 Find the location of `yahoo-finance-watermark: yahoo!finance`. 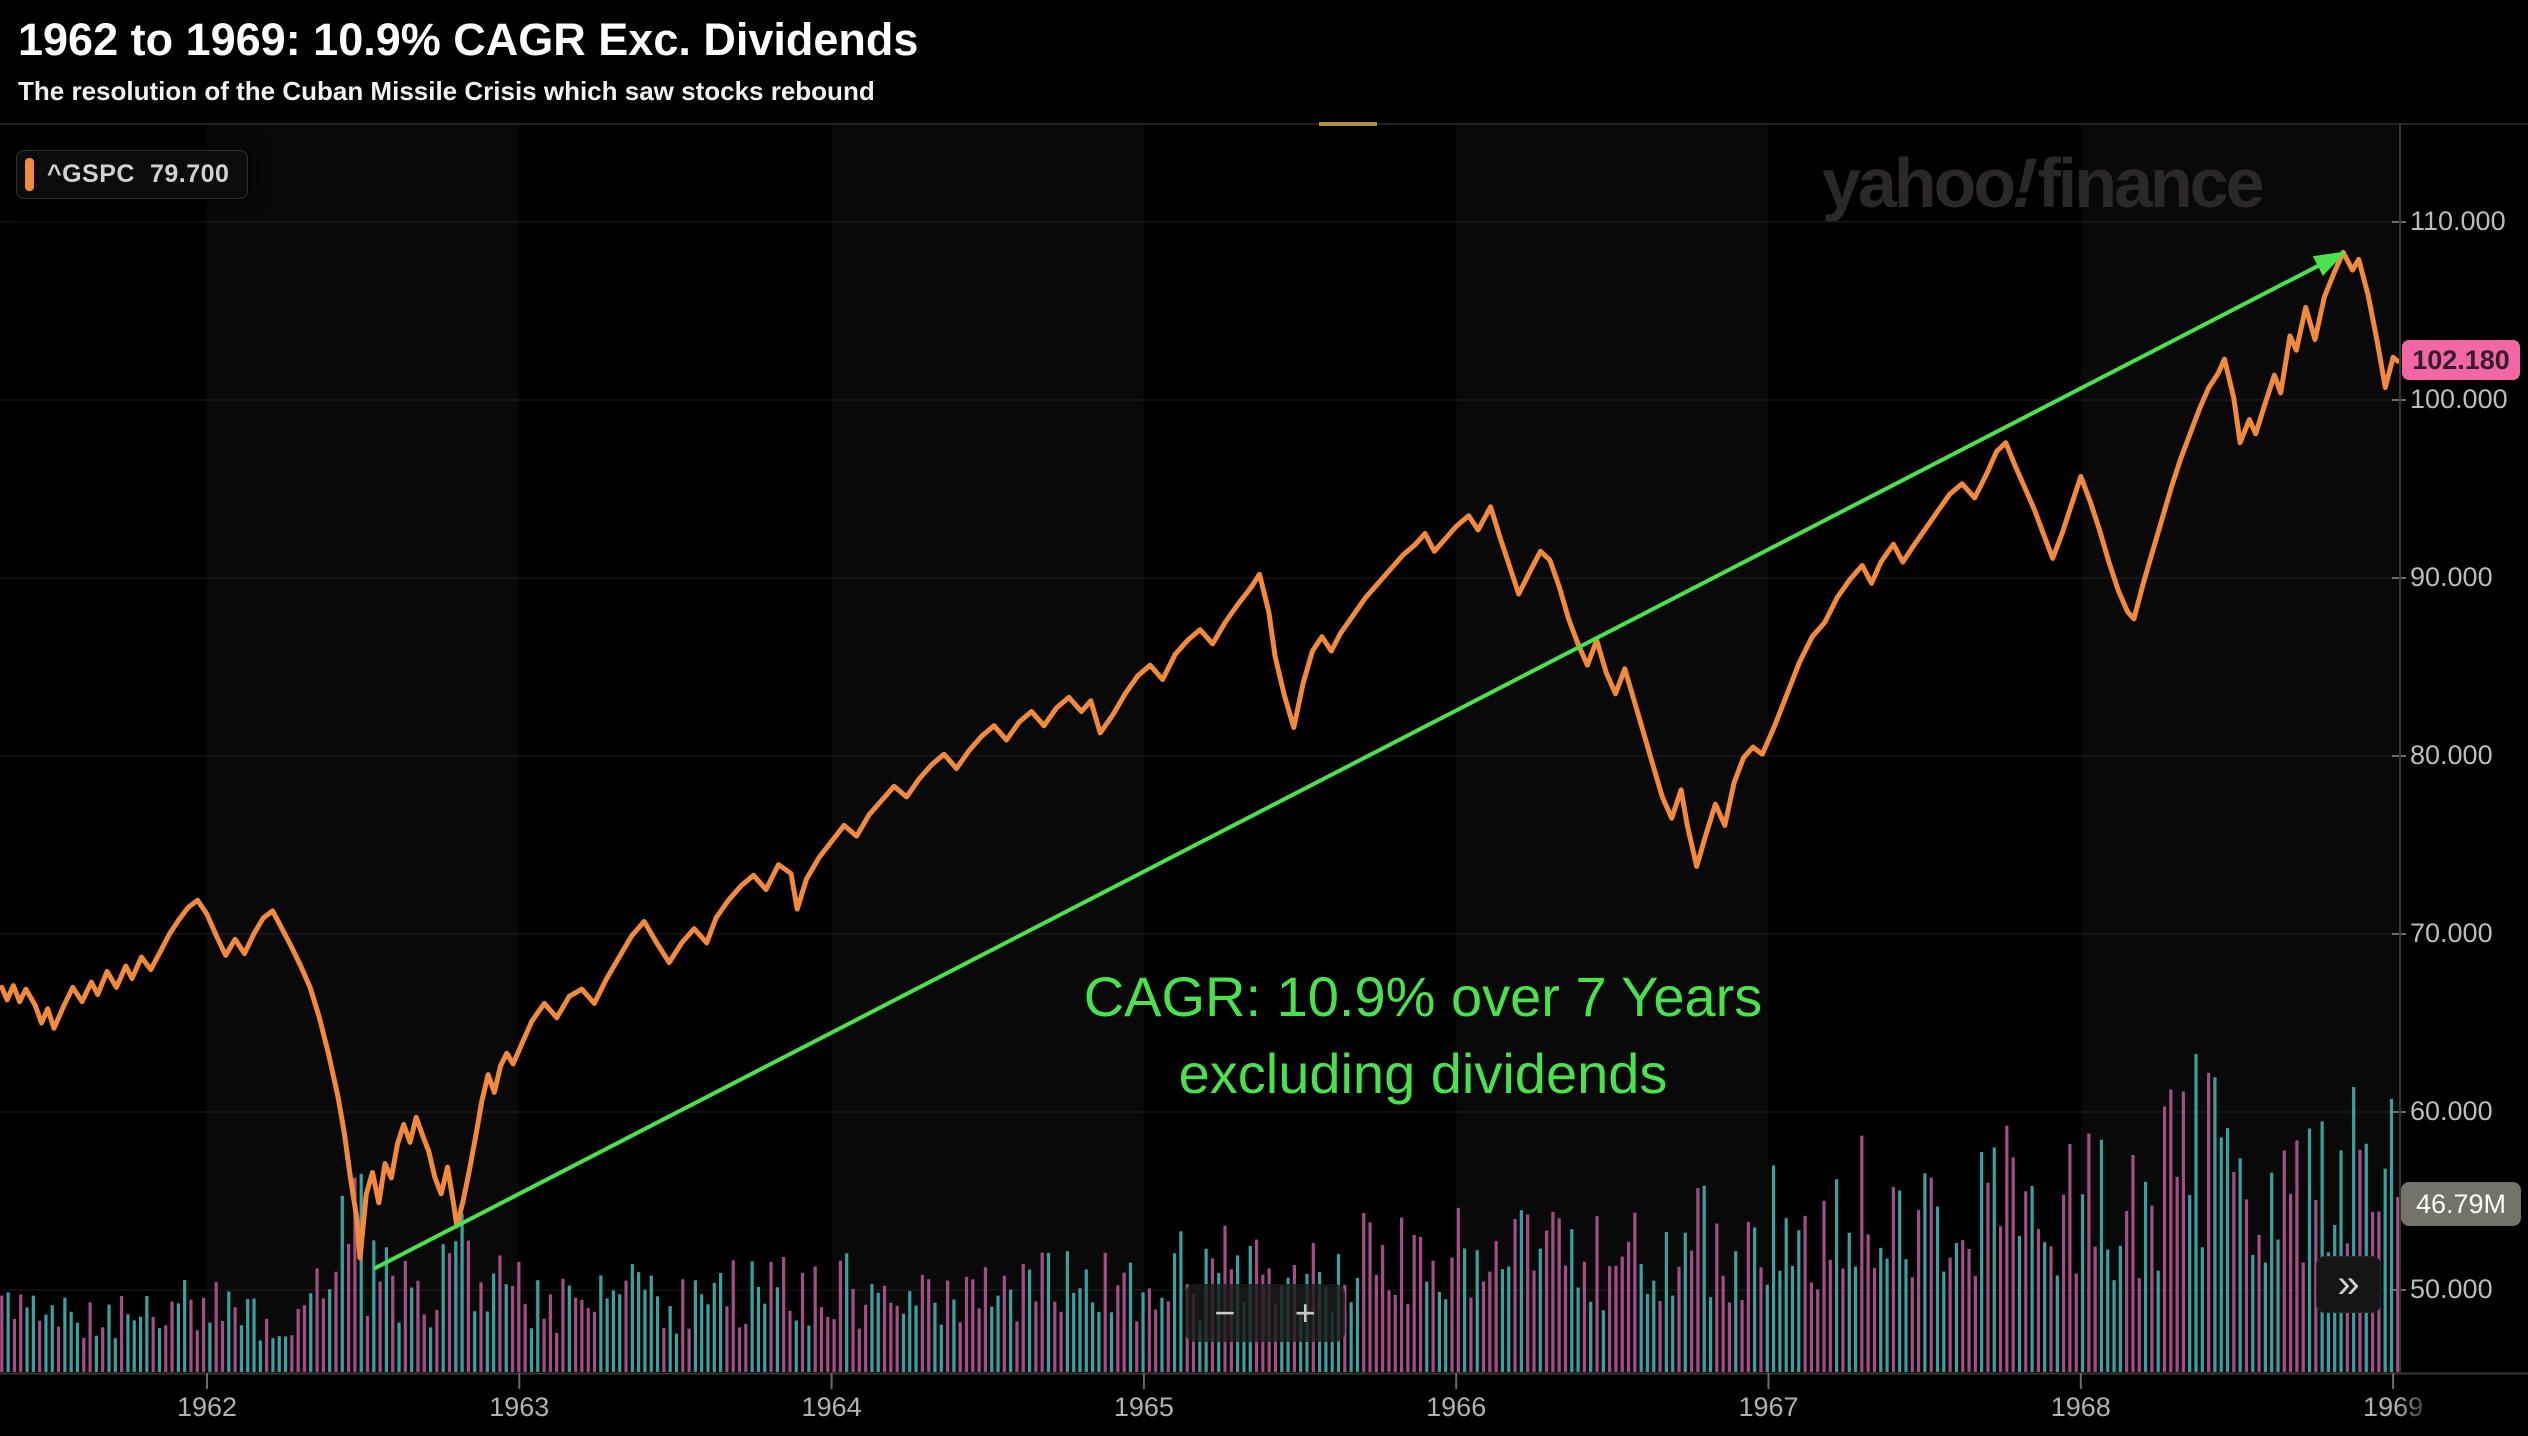

yahoo-finance-watermark: yahoo!finance is located at coordinates (2043, 183).